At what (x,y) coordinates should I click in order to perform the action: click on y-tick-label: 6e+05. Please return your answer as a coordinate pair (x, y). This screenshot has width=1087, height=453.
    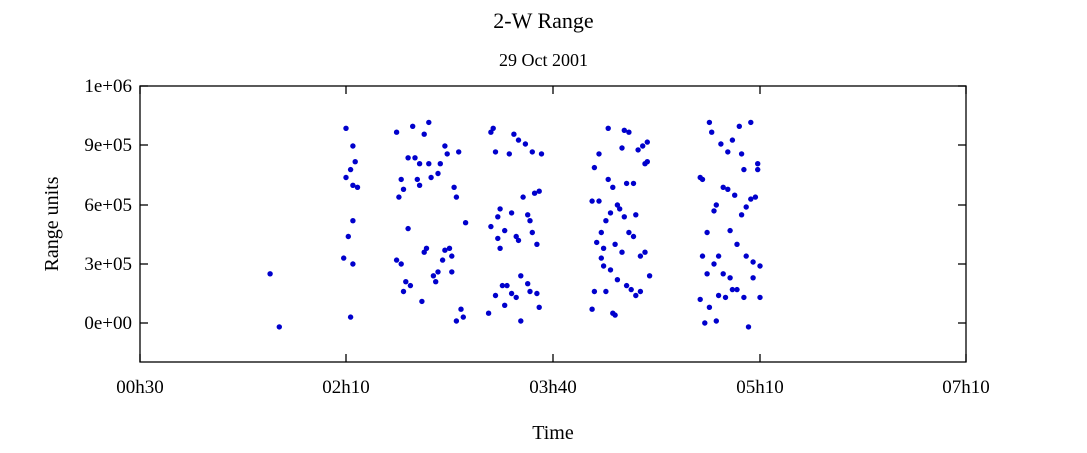
    Looking at the image, I should click on (108, 205).